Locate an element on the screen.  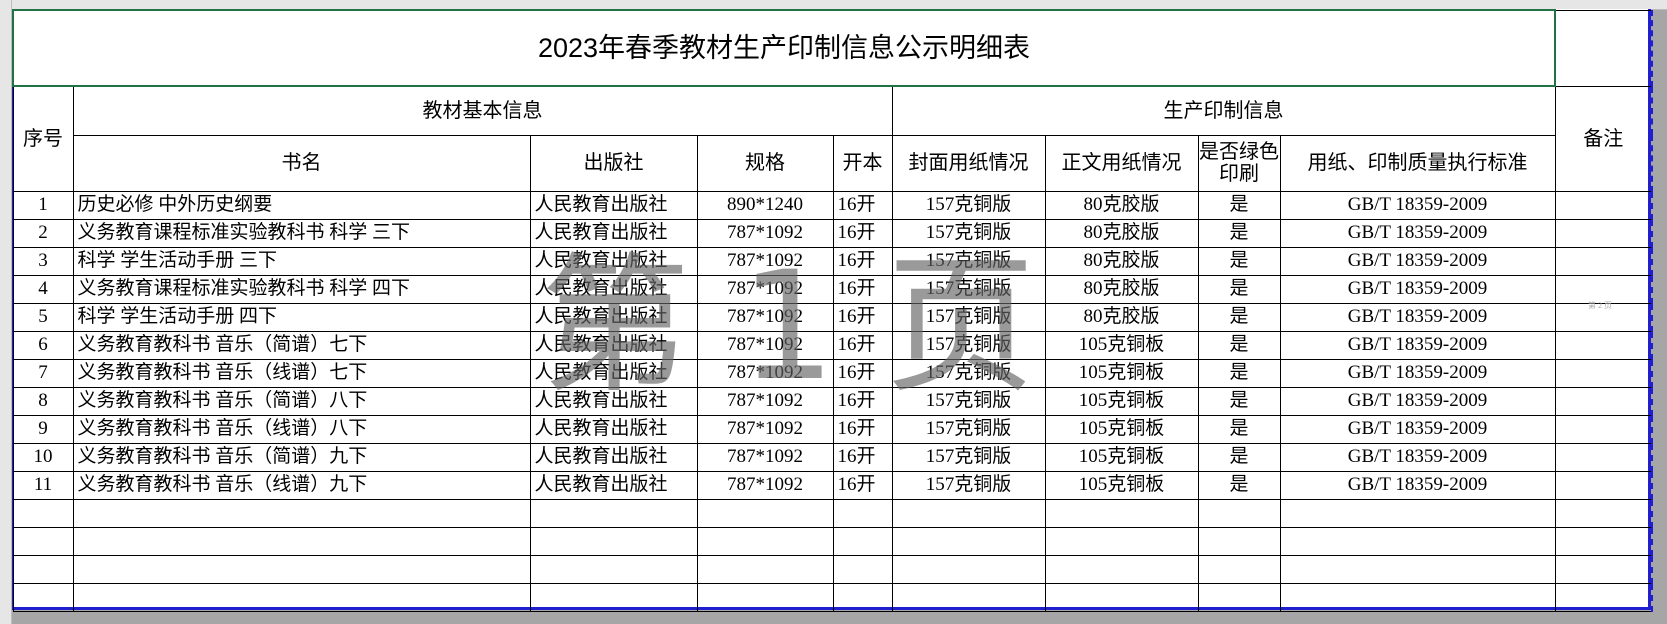
header-body-paper: 正文用纸情况 is located at coordinates (1121, 163).